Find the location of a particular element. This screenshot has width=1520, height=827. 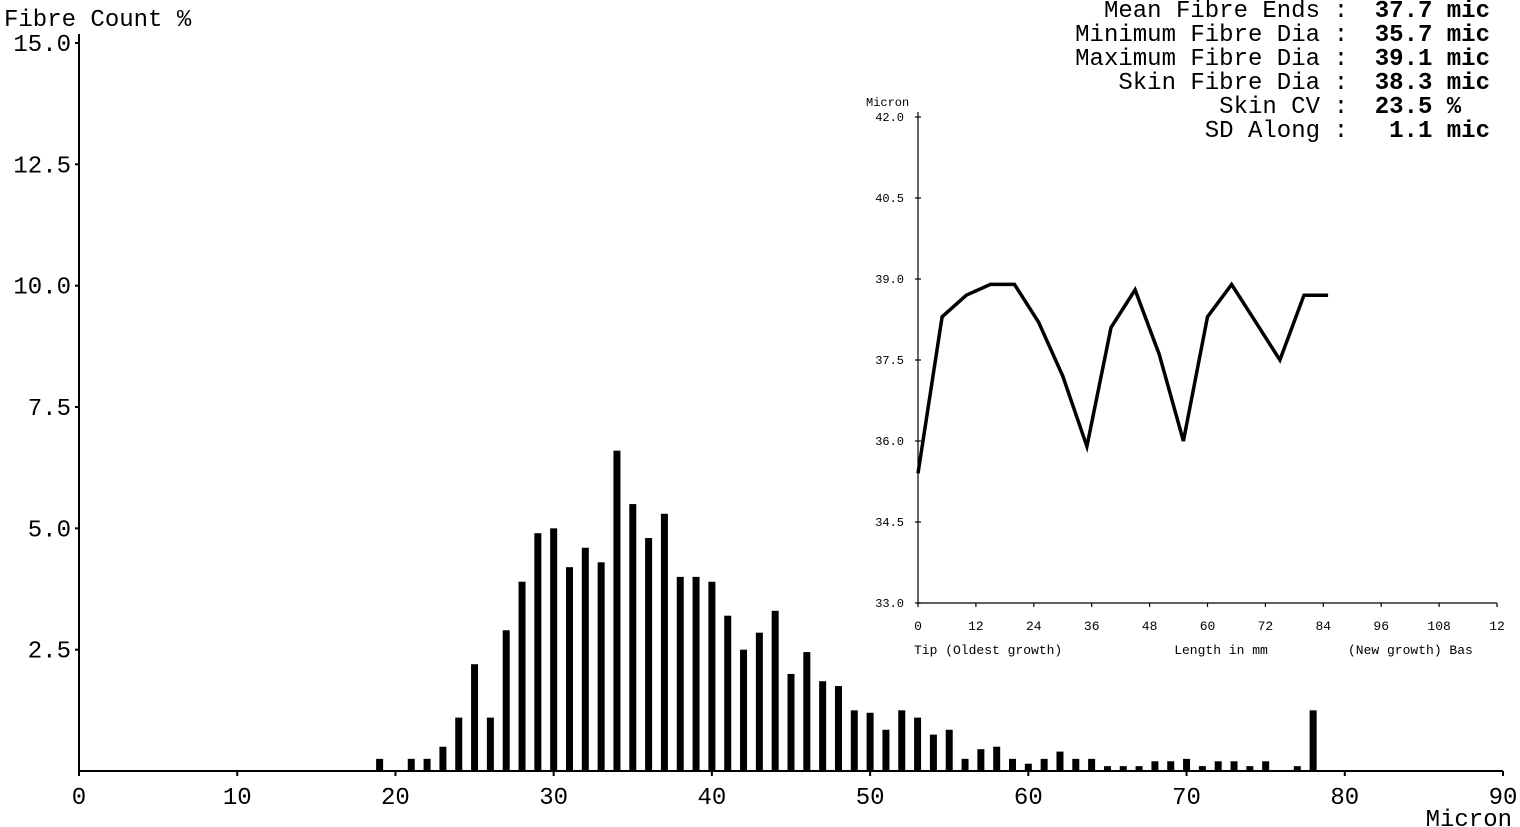

inset-x-left-caption: Tip (Oldest growth) is located at coordinates (988, 650).